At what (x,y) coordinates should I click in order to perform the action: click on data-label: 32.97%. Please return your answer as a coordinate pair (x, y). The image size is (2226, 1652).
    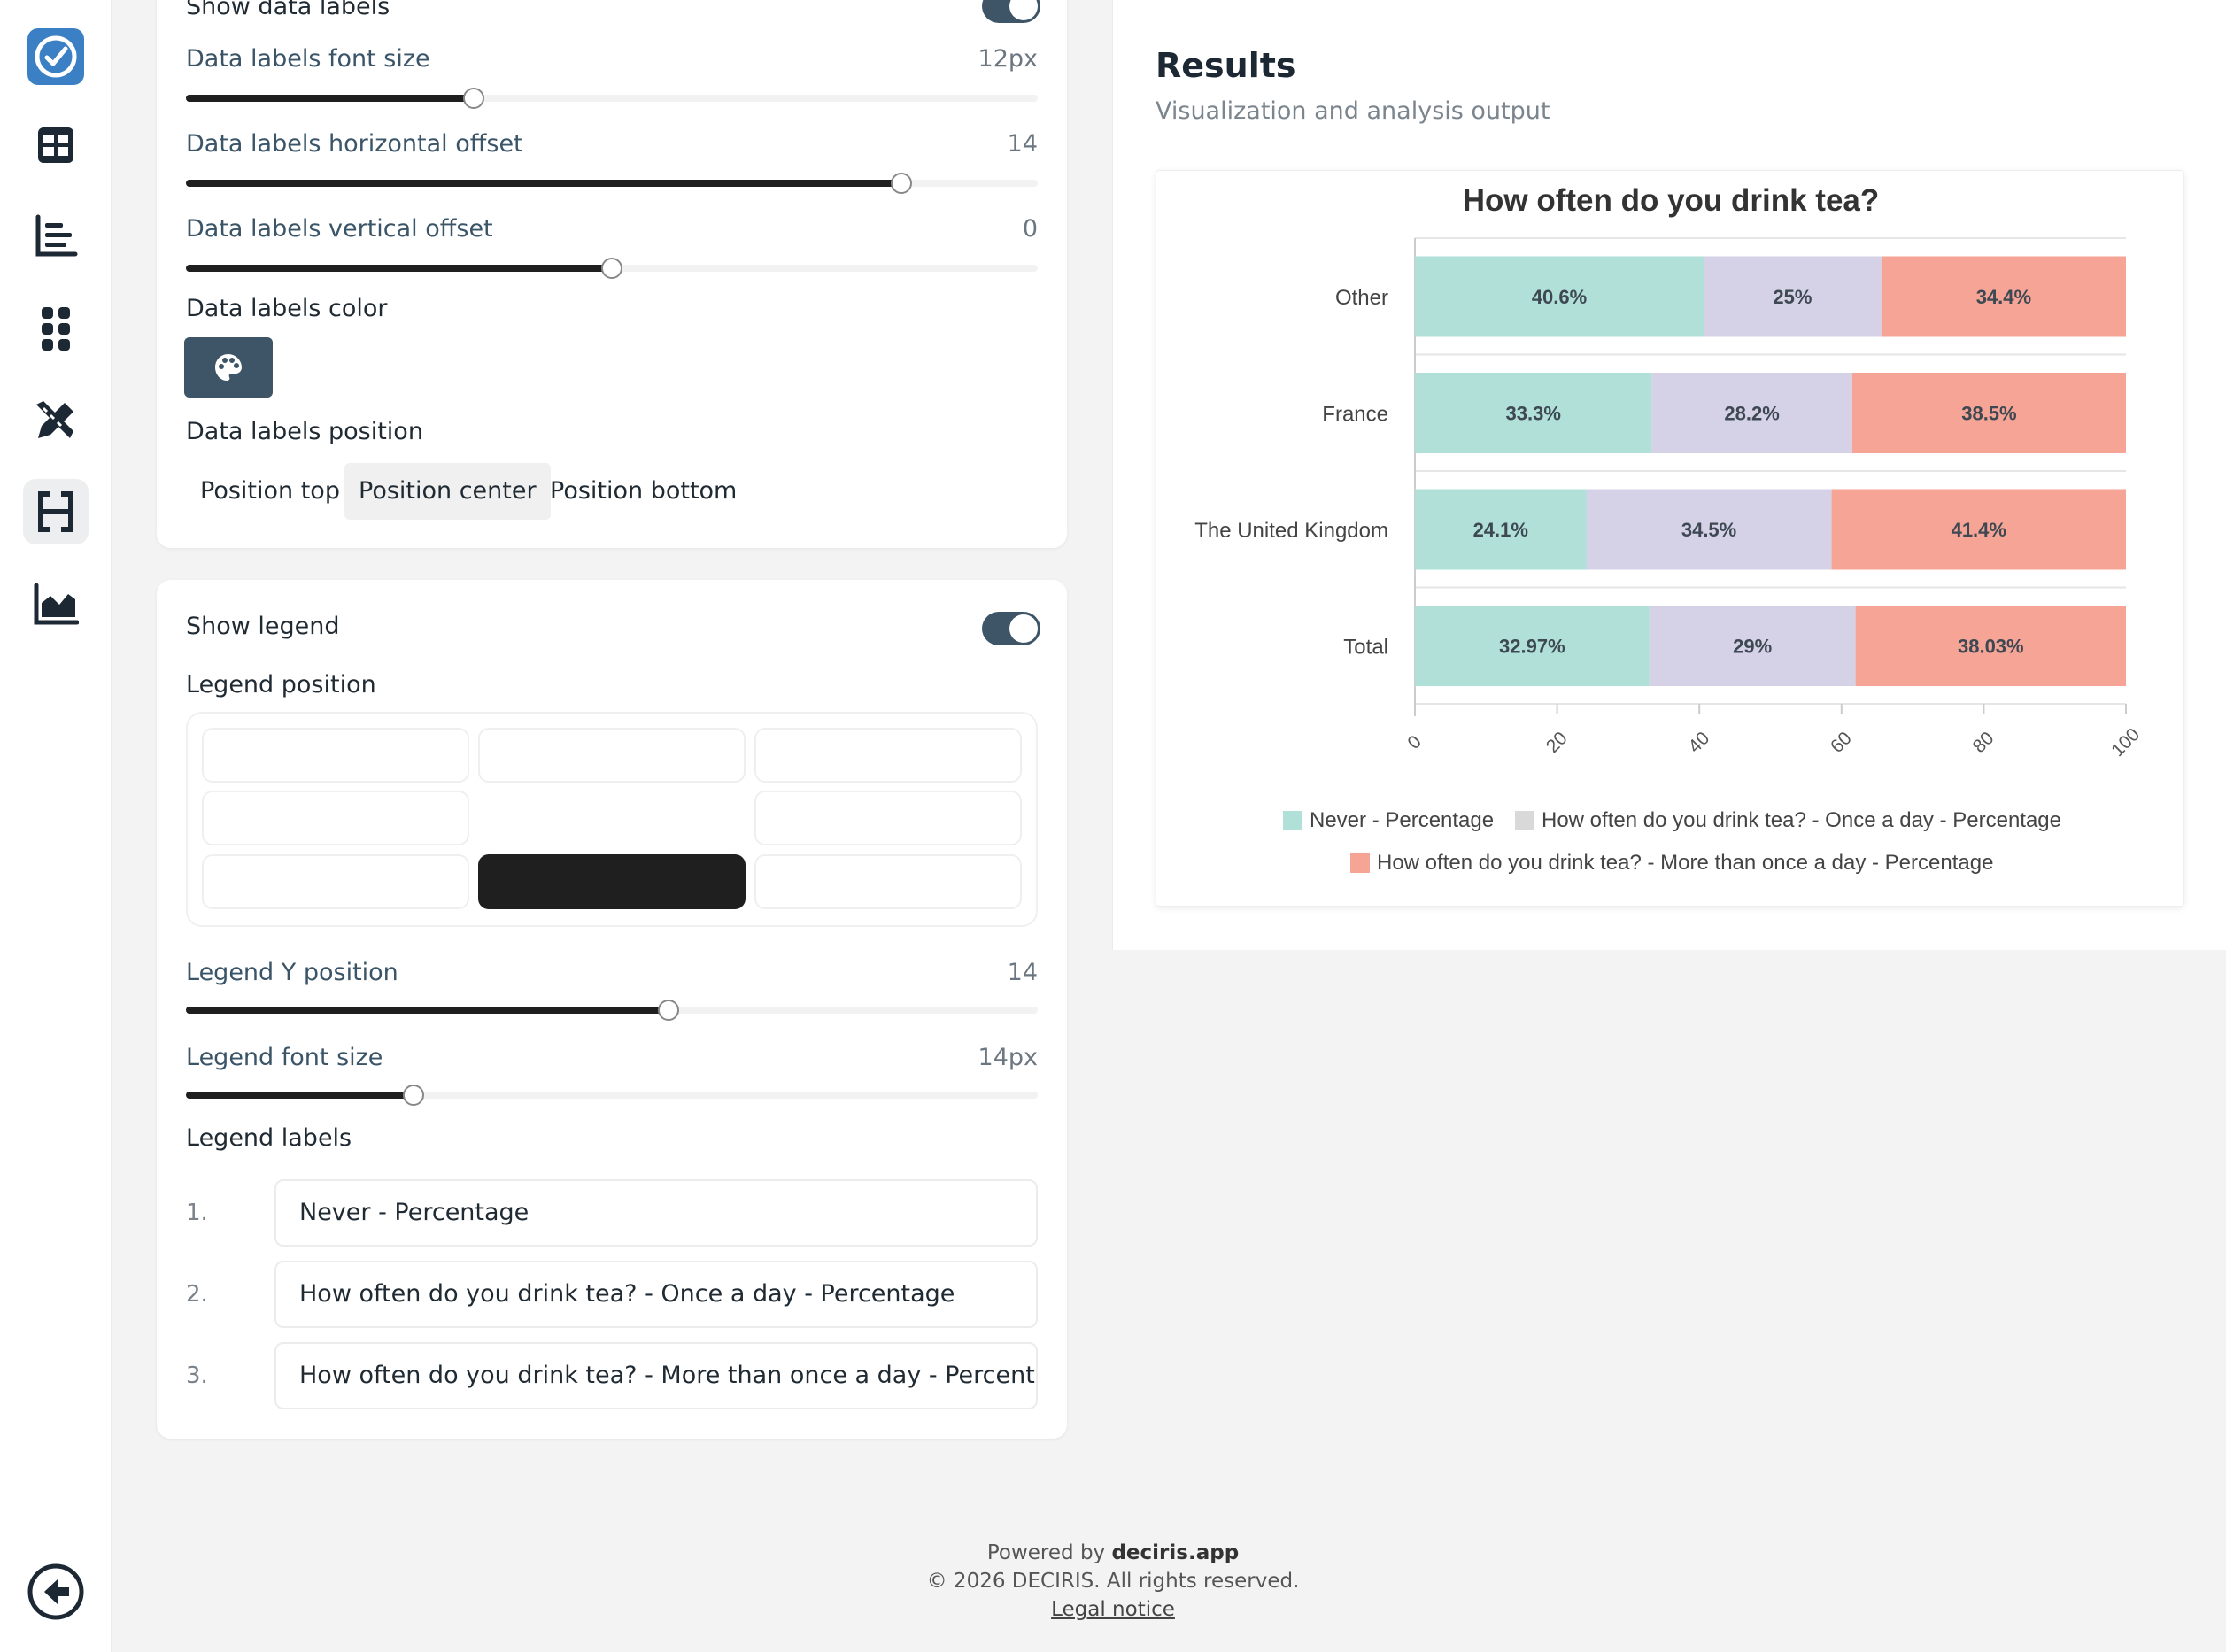
    Looking at the image, I should click on (1532, 647).